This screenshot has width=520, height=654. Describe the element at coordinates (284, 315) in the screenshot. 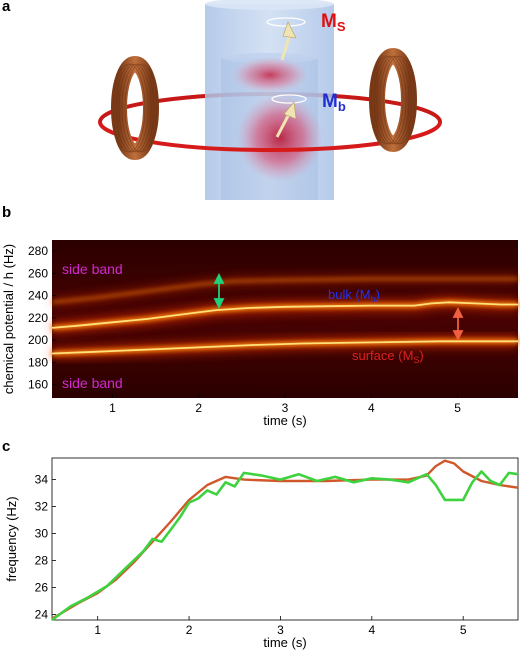

I see `trace-bulk` at that location.